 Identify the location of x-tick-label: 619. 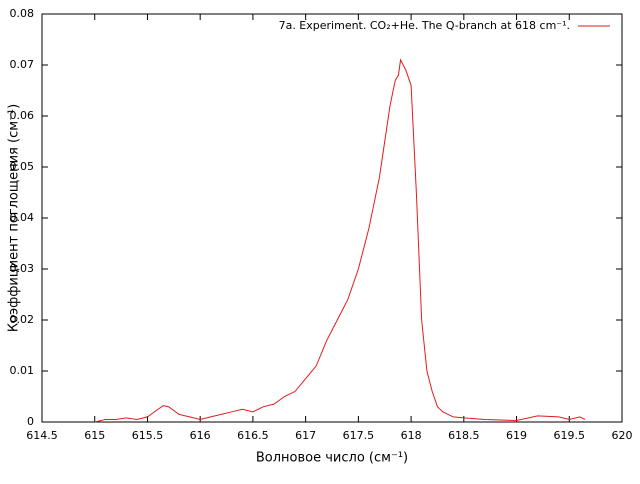
(516, 435).